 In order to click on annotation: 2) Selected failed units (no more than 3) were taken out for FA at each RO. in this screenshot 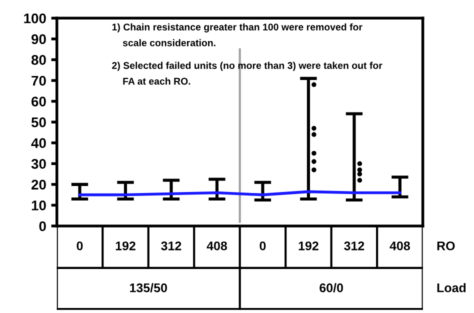, I will do `click(247, 73)`.